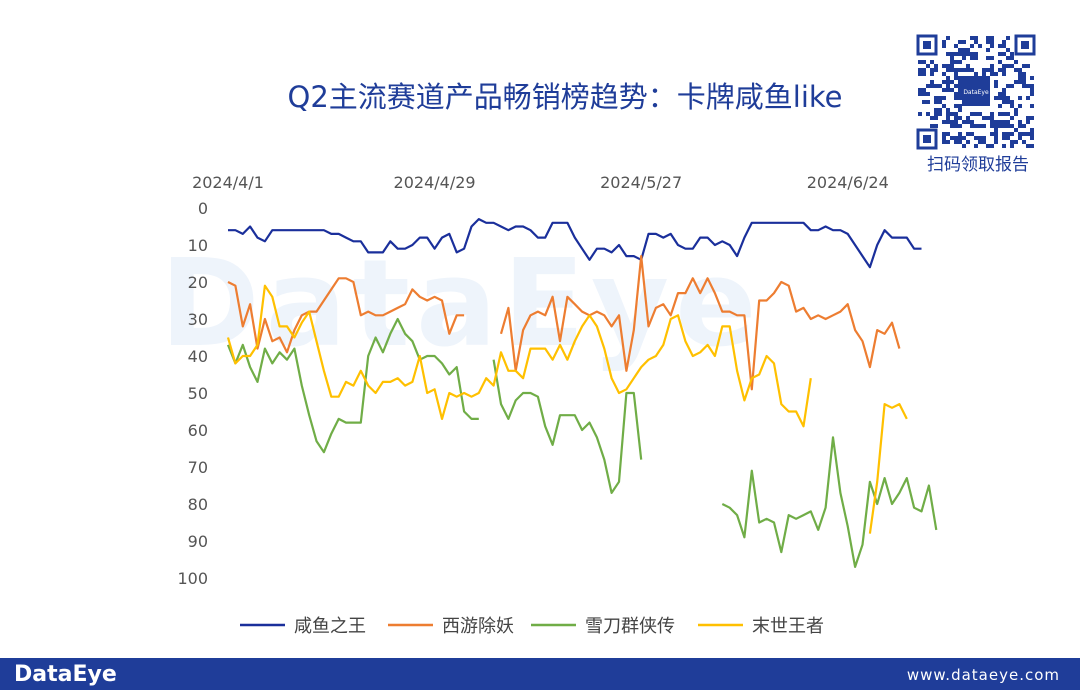  Describe the element at coordinates (198, 467) in the screenshot. I see `y-tick-label: 70` at that location.